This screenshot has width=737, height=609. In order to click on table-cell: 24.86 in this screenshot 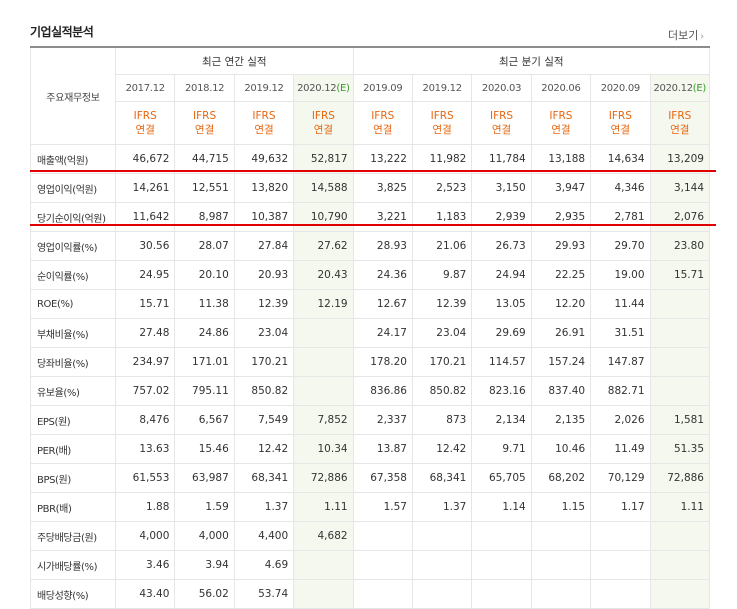, I will do `click(204, 333)`.